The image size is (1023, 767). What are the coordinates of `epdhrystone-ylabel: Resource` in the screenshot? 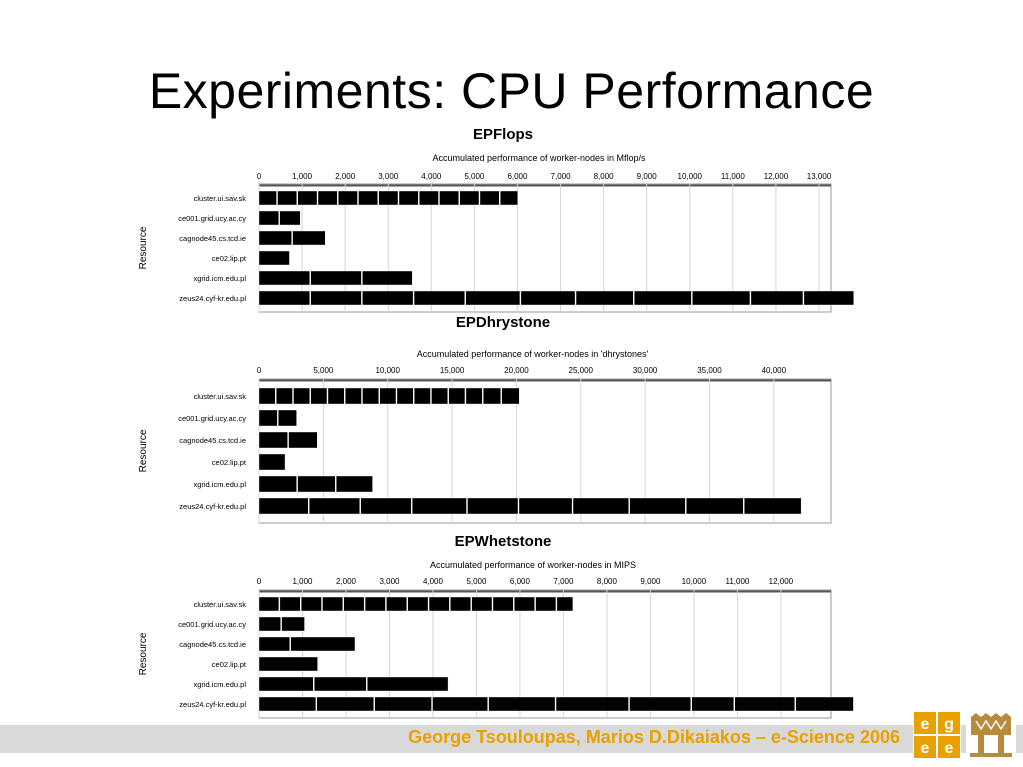 It's located at (143, 450).